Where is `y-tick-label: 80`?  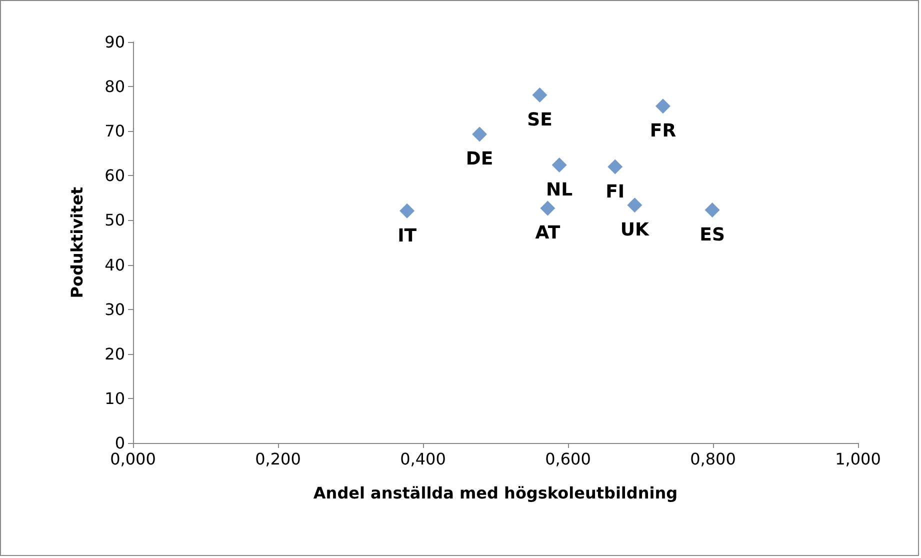 y-tick-label: 80 is located at coordinates (114, 86).